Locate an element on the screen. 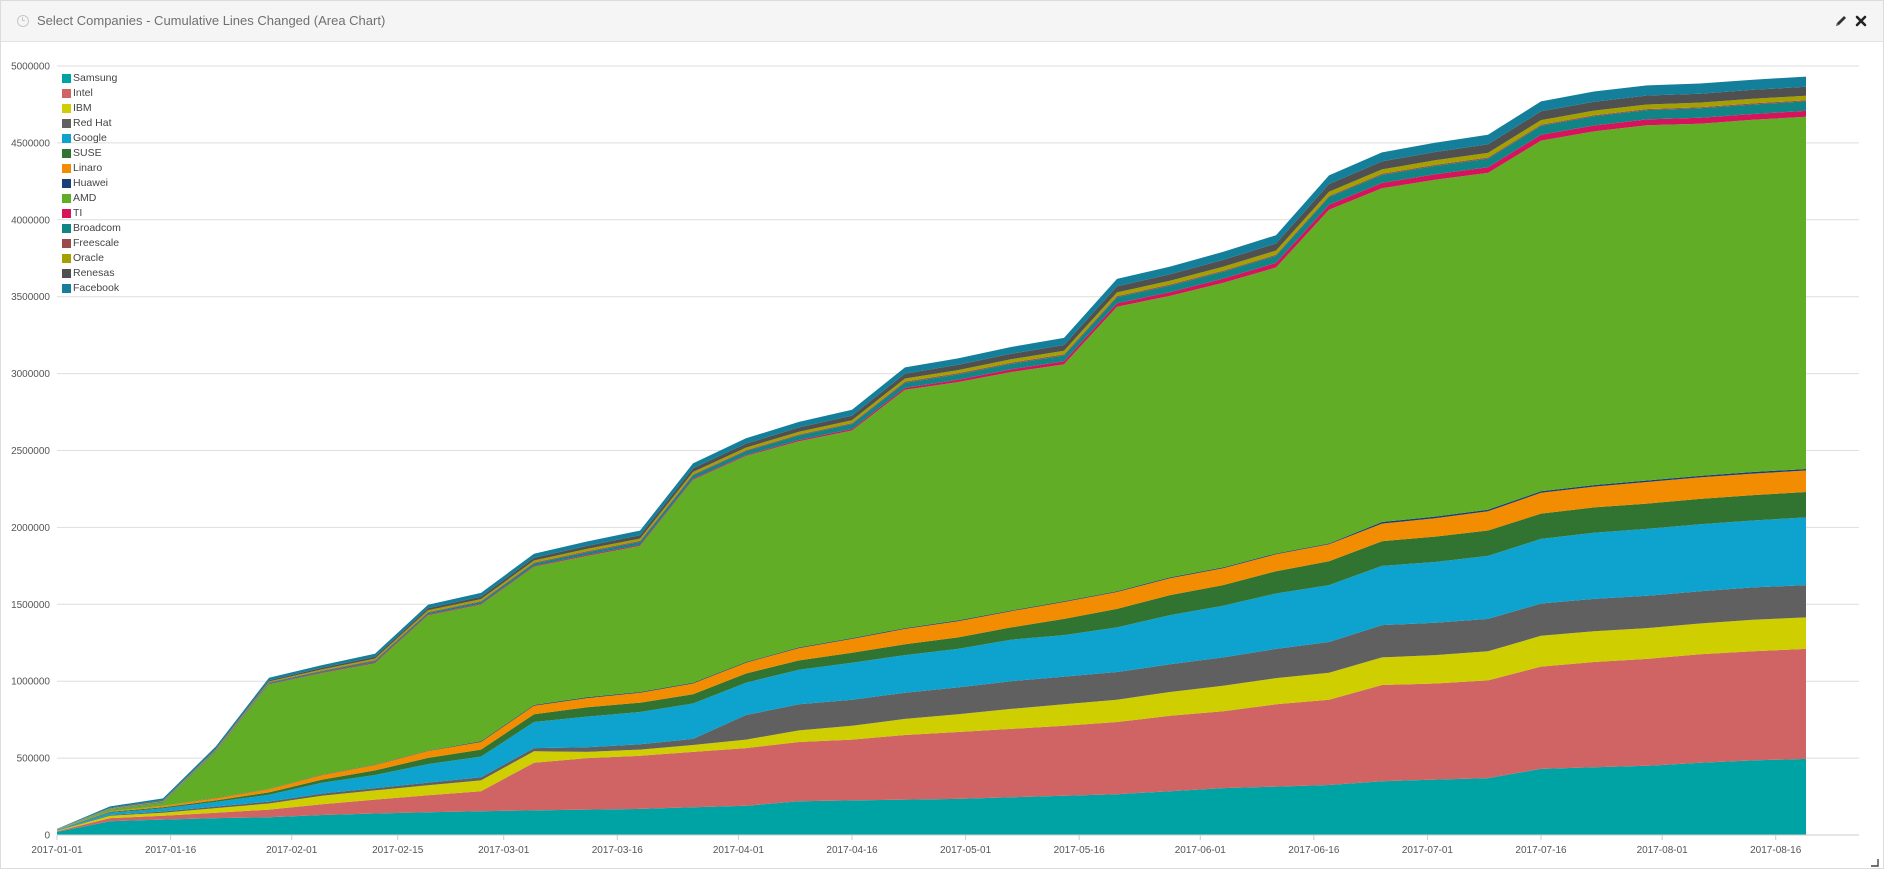 The image size is (1884, 872). x-tick-label: 2017-06-01 is located at coordinates (1201, 850).